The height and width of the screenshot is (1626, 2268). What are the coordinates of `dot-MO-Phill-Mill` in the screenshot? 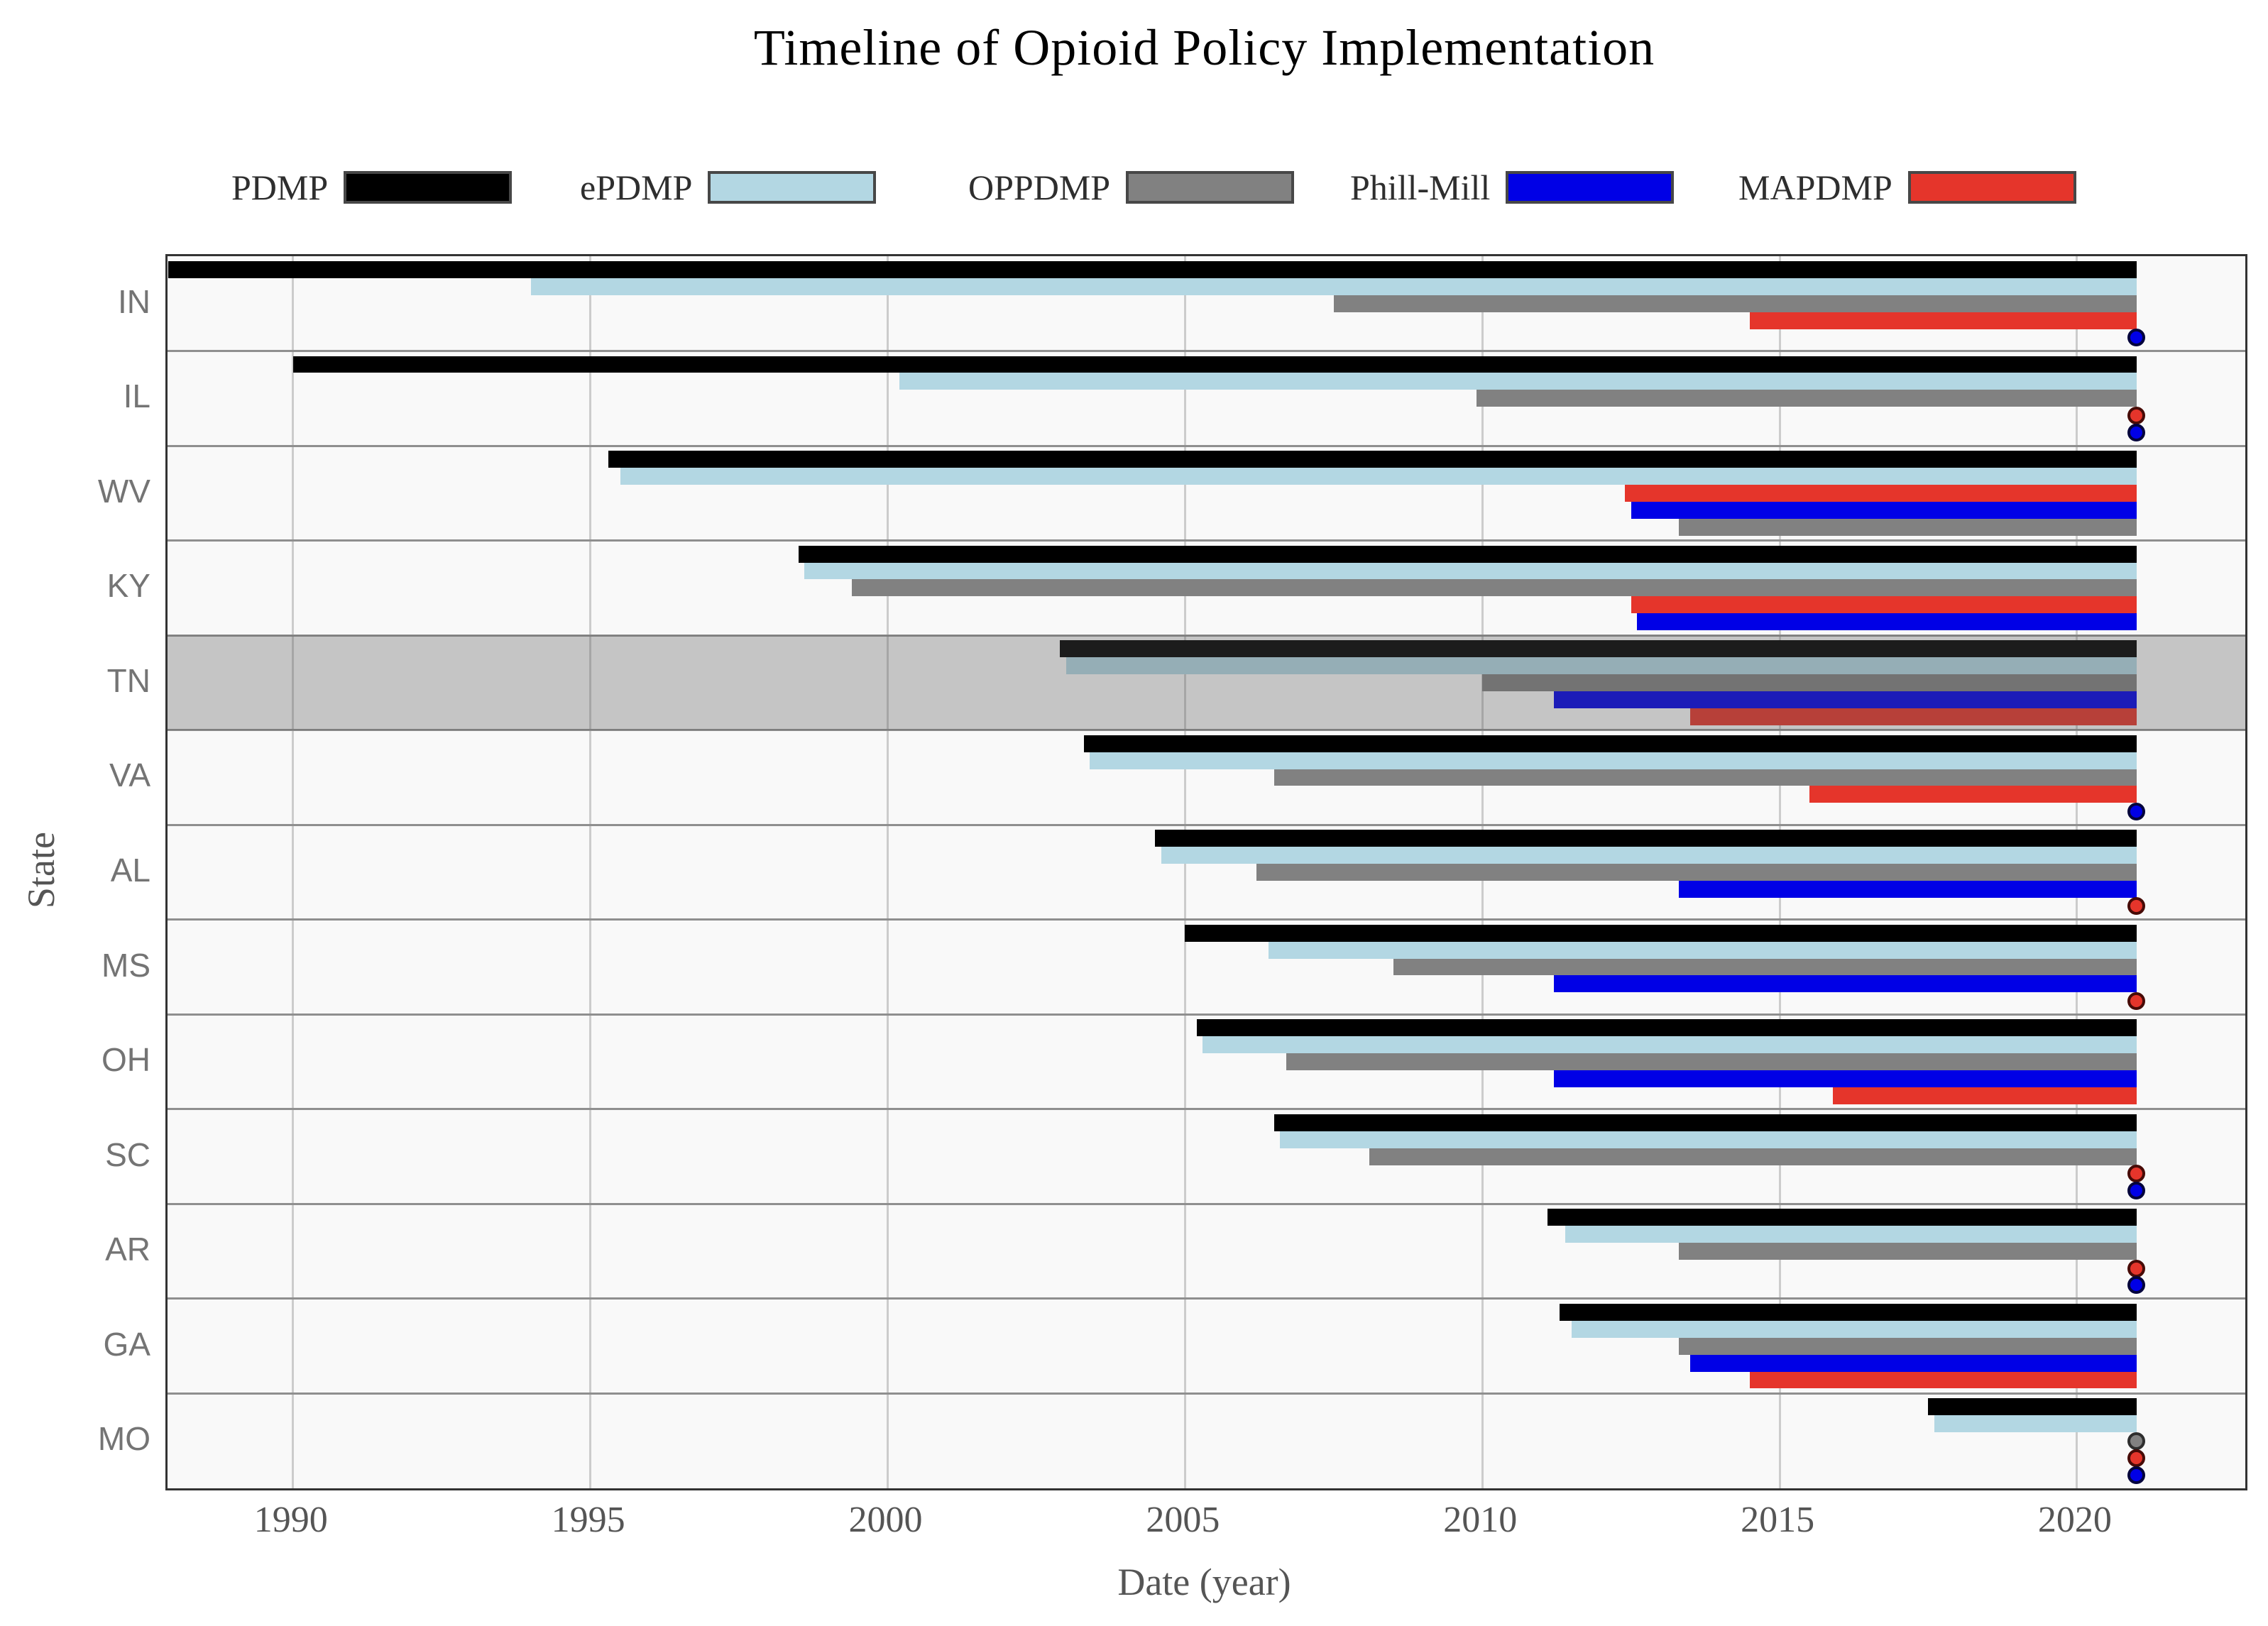 It's located at (2137, 1475).